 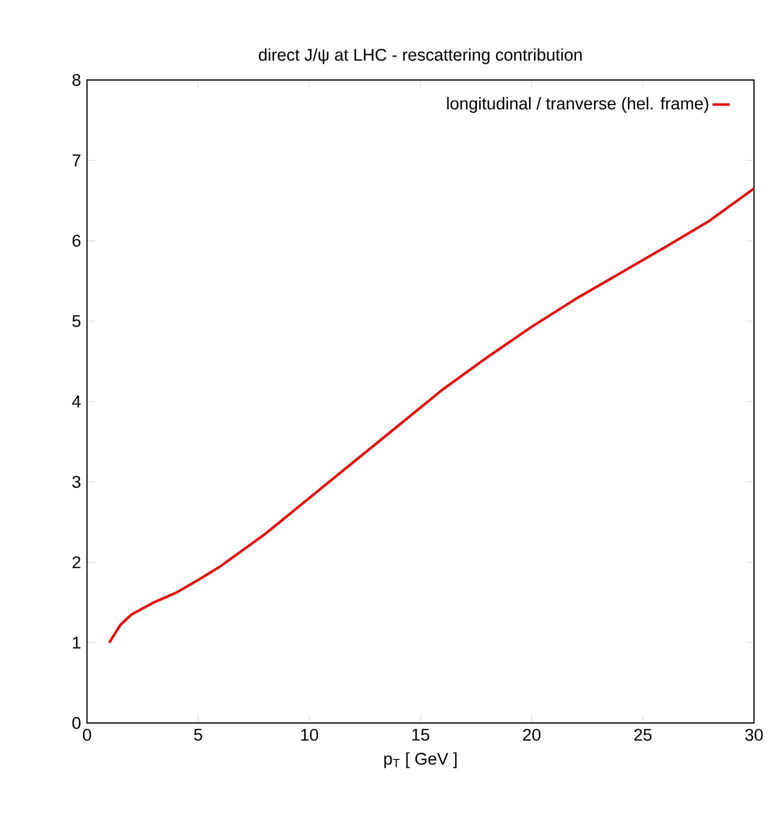 I want to click on x-tick-label: 25, so click(x=643, y=734).